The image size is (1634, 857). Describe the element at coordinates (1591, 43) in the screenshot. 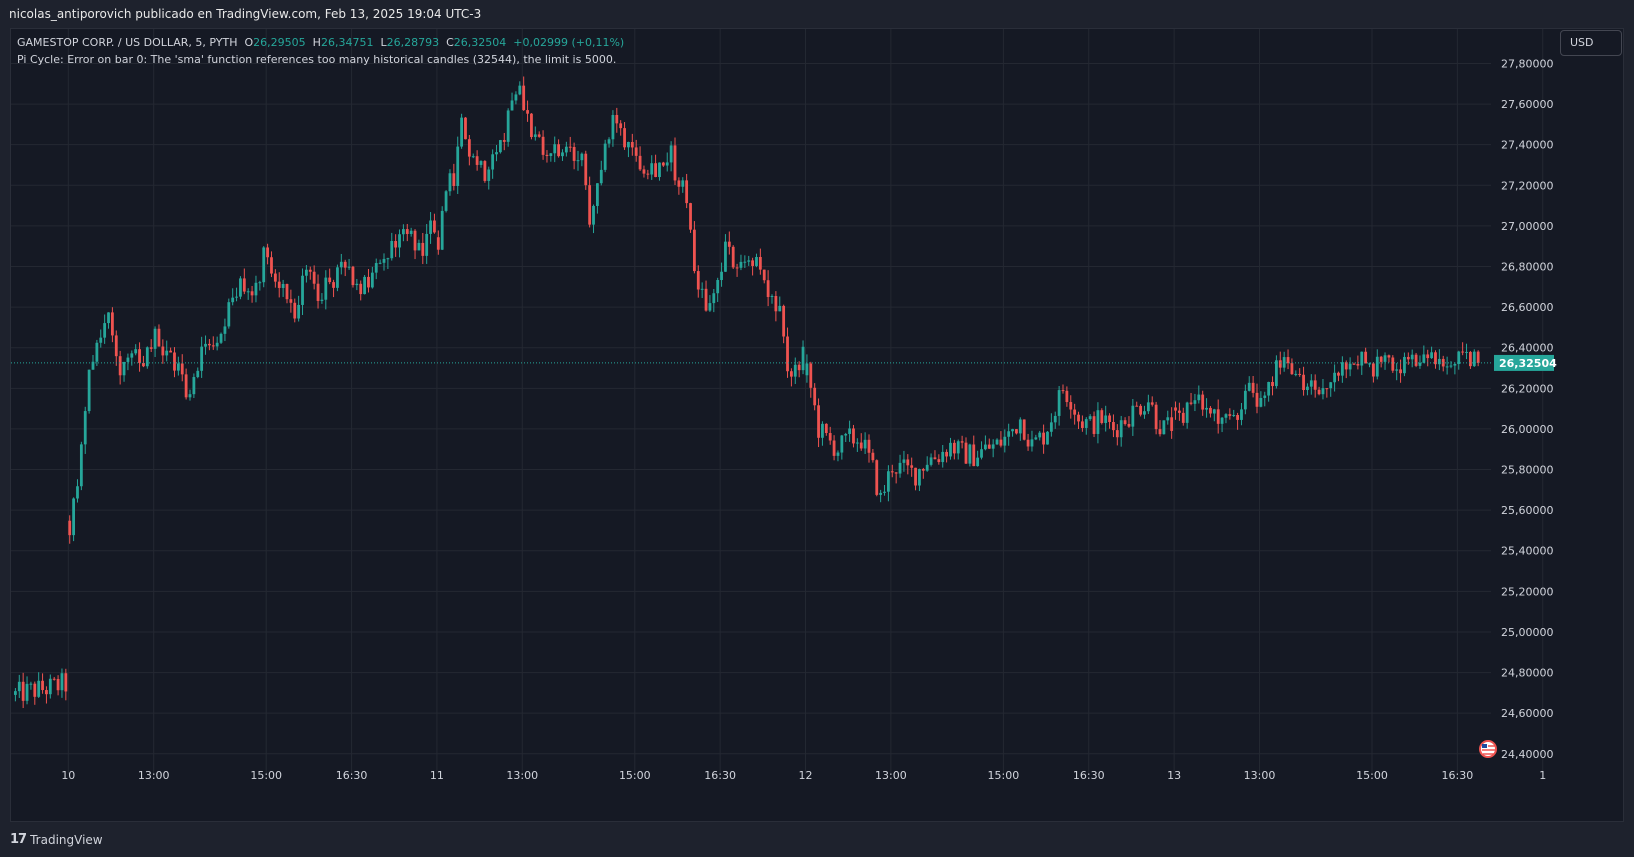

I see `currency-button: USD` at that location.